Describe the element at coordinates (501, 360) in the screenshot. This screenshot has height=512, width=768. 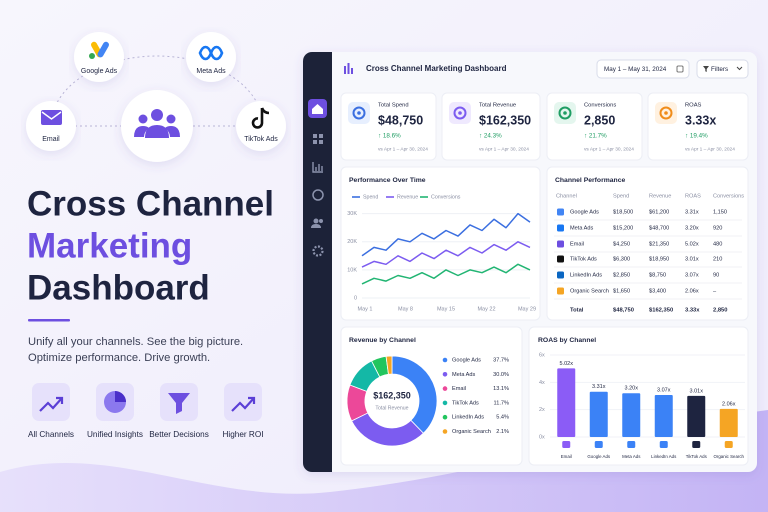
I see `legend-value: 37.7%` at that location.